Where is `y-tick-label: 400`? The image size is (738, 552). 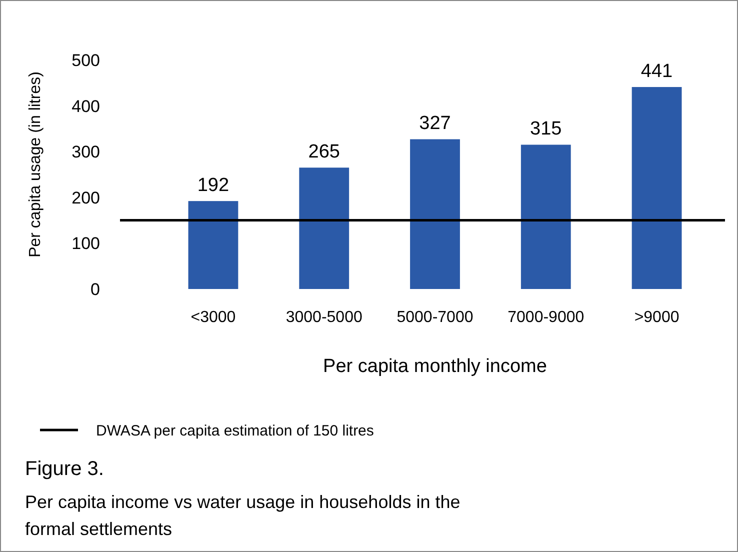 y-tick-label: 400 is located at coordinates (86, 106).